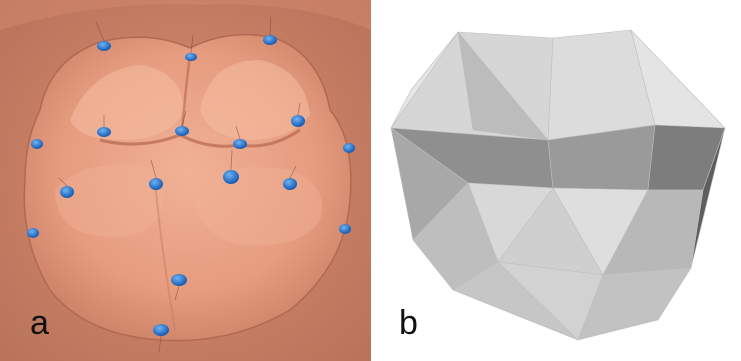 This screenshot has height=361, width=741. I want to click on buccal-groove, so click(165, 255).